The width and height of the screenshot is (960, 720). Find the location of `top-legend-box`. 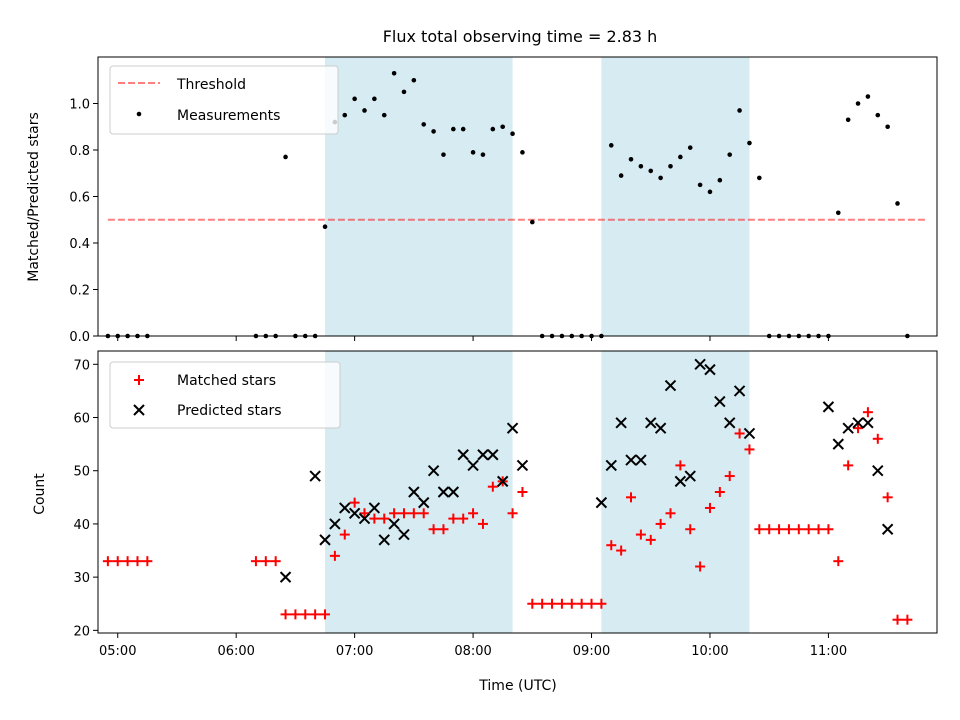

top-legend-box is located at coordinates (224, 100).